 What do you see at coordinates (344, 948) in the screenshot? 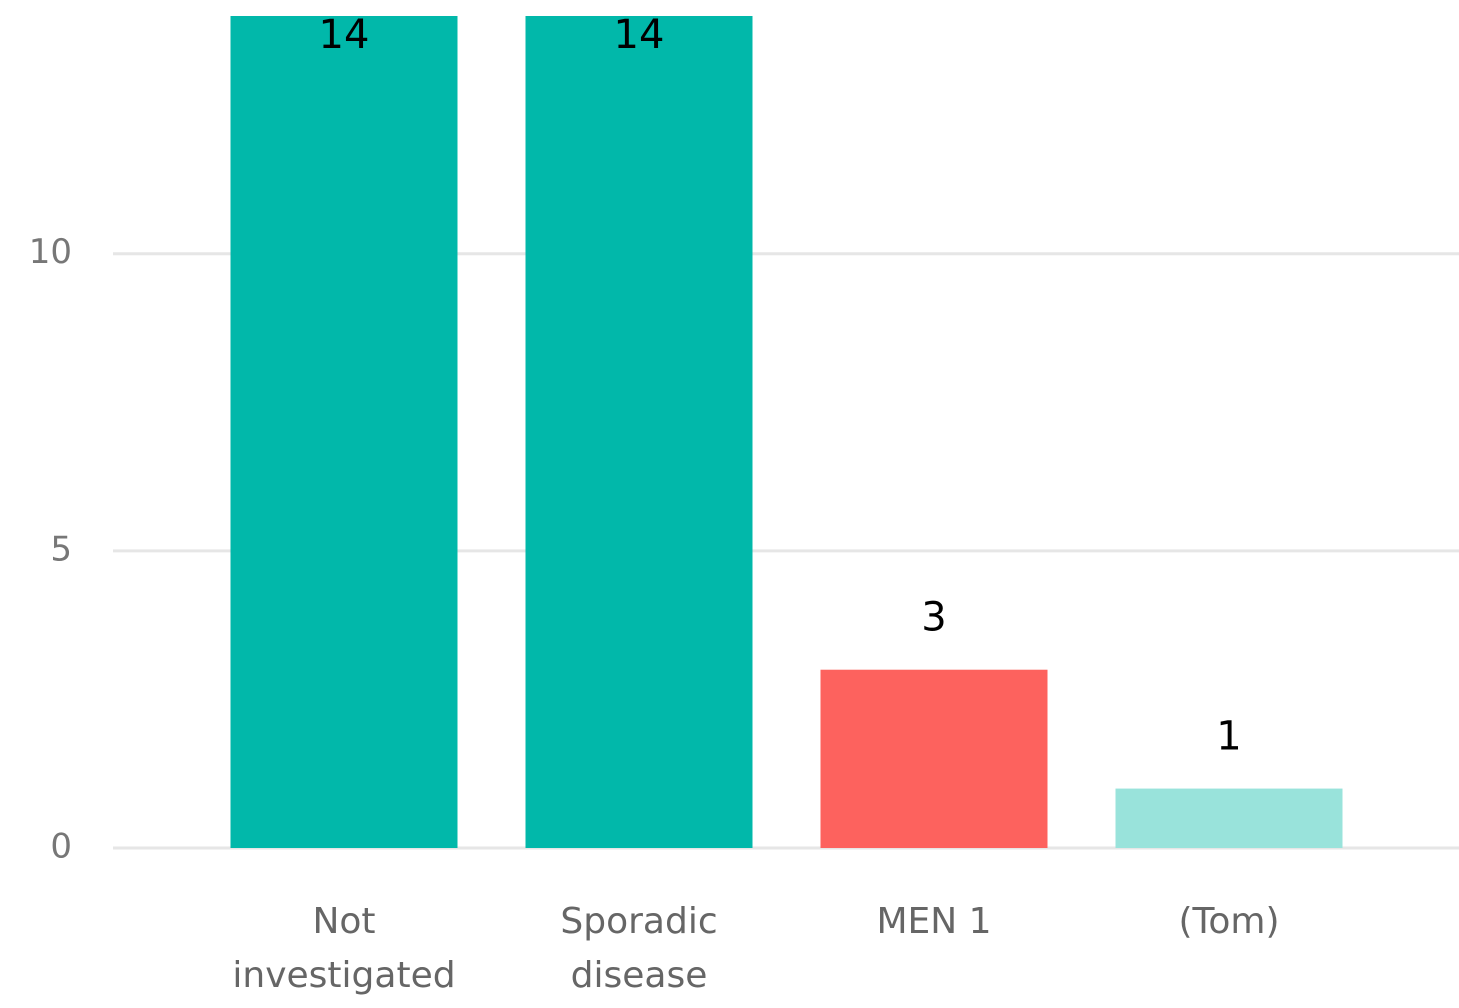
I see `x-tick-label: Not investigated` at bounding box center [344, 948].